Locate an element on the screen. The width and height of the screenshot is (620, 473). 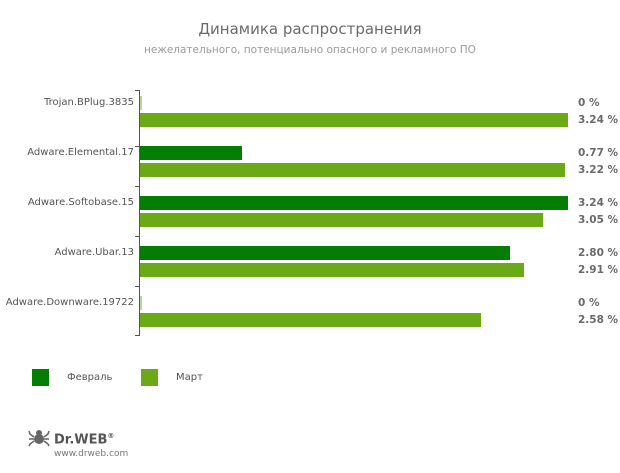
value-label-feb: 2.80 % is located at coordinates (598, 253).